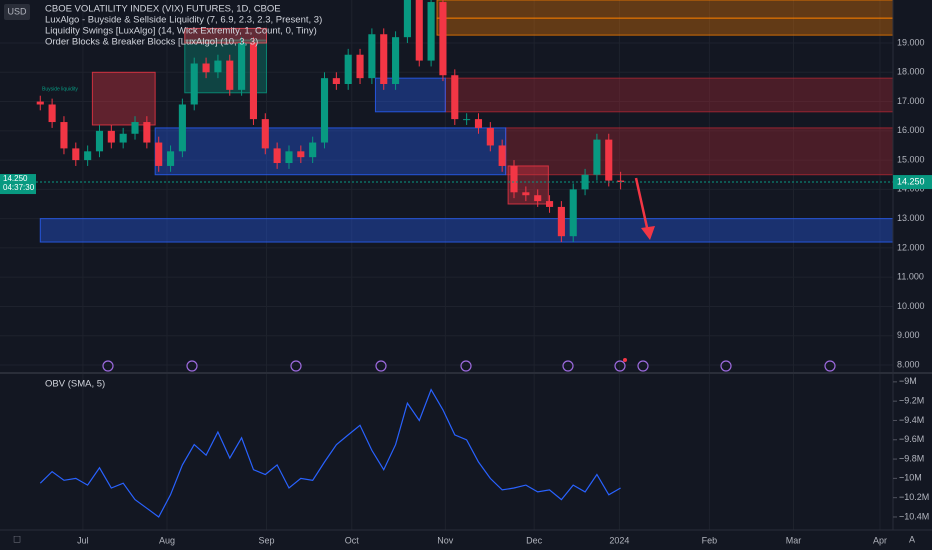  What do you see at coordinates (266, 540) in the screenshot?
I see `x-tick-label: Sep` at bounding box center [266, 540].